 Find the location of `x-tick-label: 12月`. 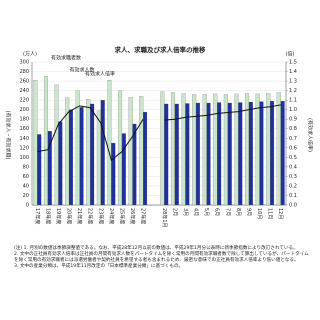

x-tick-label: 12月 is located at coordinates (280, 213).